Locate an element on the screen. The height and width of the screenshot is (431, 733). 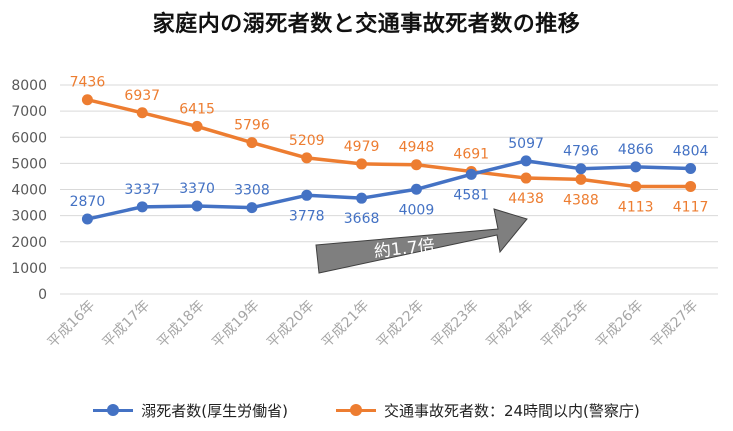
y-axis-ticks: 8000 7000 6000 5000 4000 3000 2000 1000 0 is located at coordinates (29, 190).